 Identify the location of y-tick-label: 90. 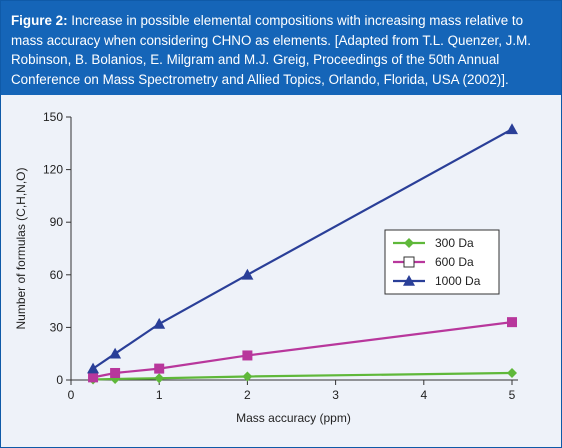
(57, 222).